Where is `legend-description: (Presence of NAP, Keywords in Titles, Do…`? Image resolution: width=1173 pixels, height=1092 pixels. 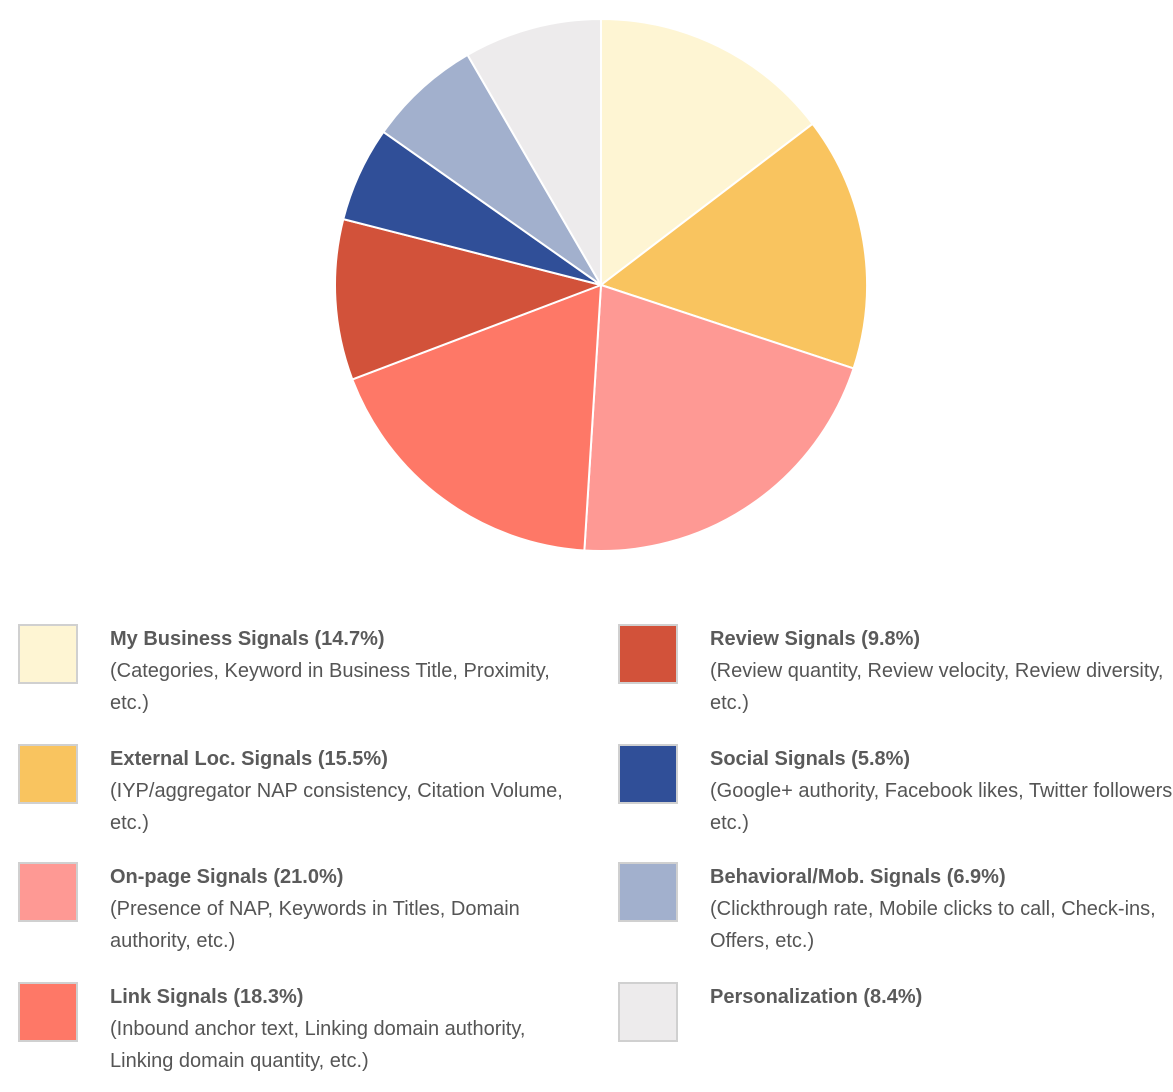 legend-description: (Presence of NAP, Keywords in Titles, Do… is located at coordinates (315, 925).